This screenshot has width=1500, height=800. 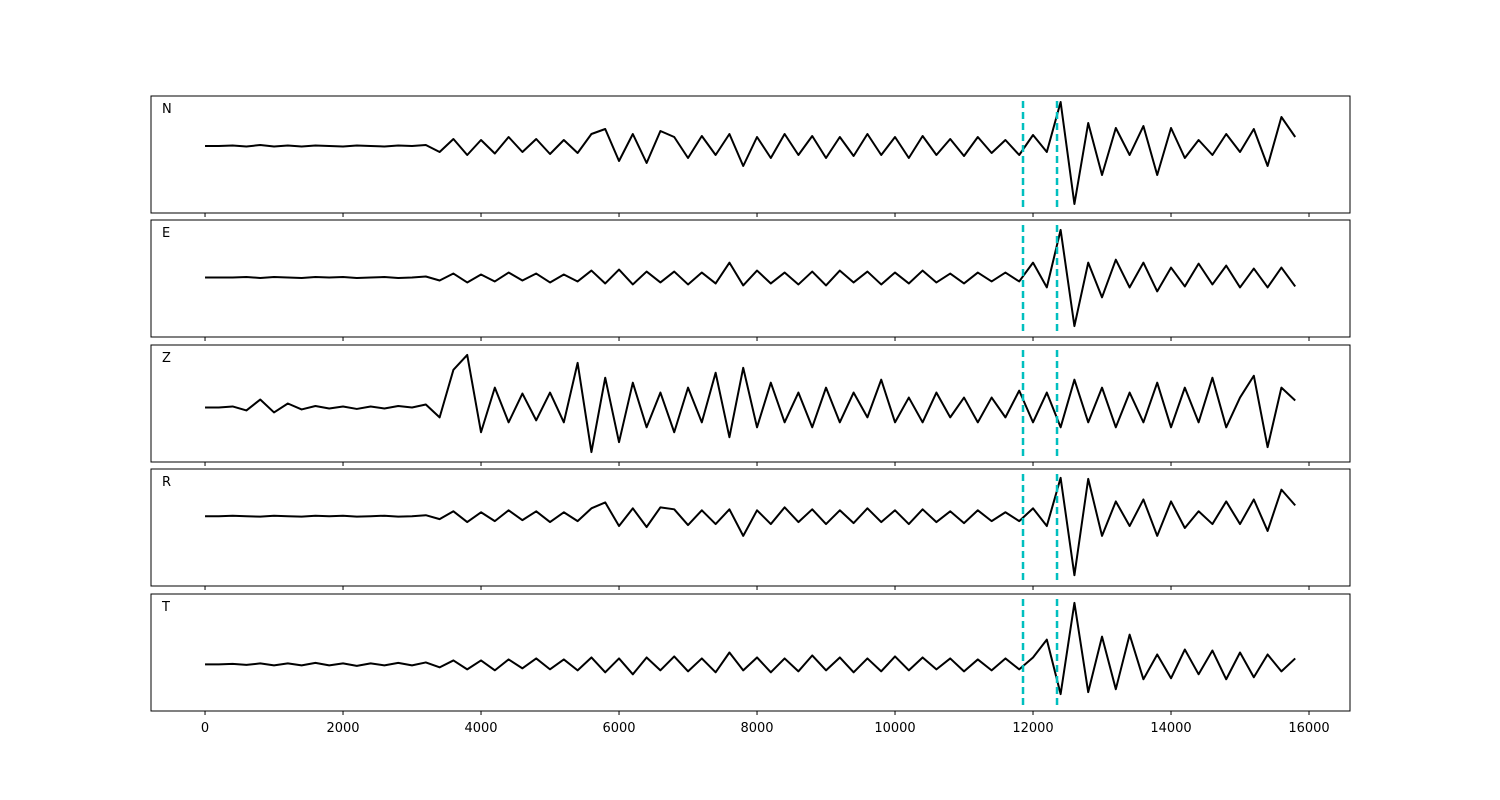 What do you see at coordinates (166, 482) in the screenshot?
I see `panel-label: R` at bounding box center [166, 482].